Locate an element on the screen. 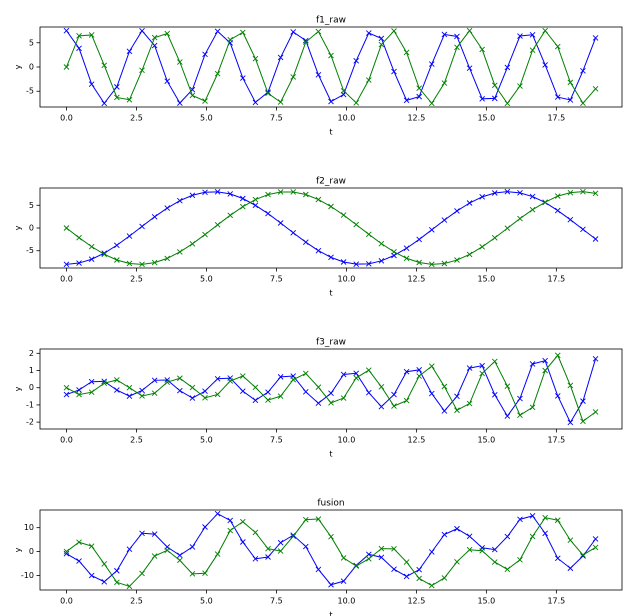  y-tick-label: 0 is located at coordinates (31, 551).